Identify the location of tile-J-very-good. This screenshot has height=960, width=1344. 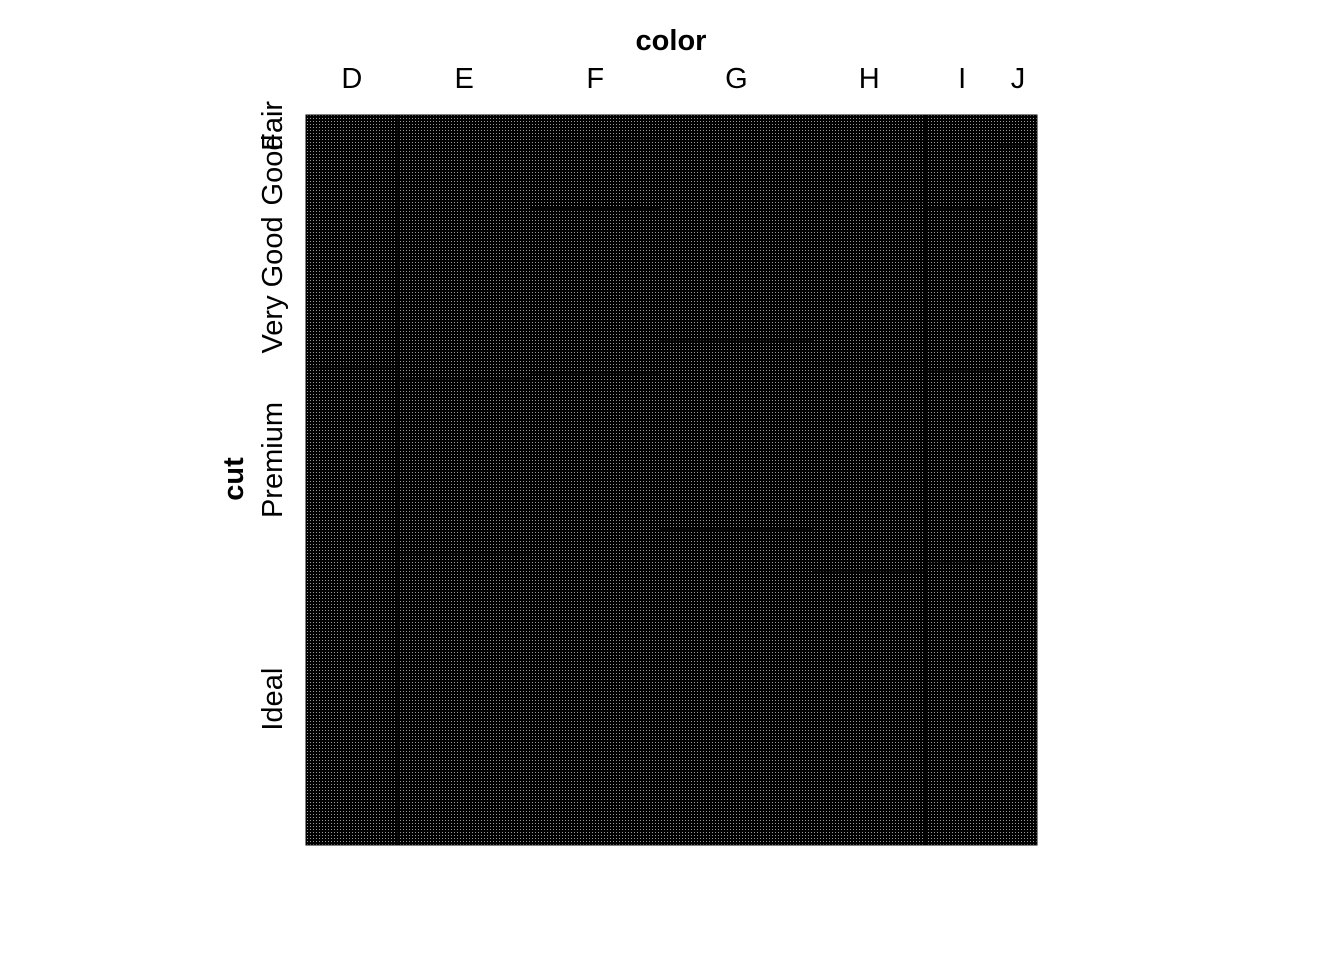
(1018, 314).